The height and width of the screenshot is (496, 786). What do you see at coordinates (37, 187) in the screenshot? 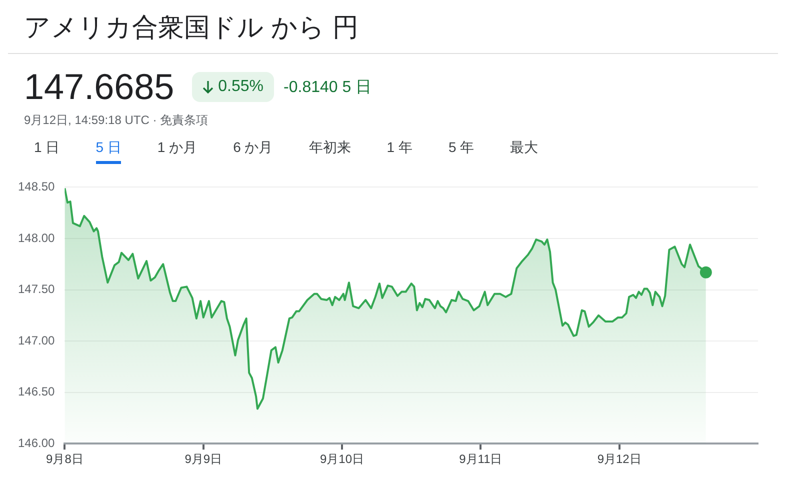
I see `y-tick-label: 148.50` at bounding box center [37, 187].